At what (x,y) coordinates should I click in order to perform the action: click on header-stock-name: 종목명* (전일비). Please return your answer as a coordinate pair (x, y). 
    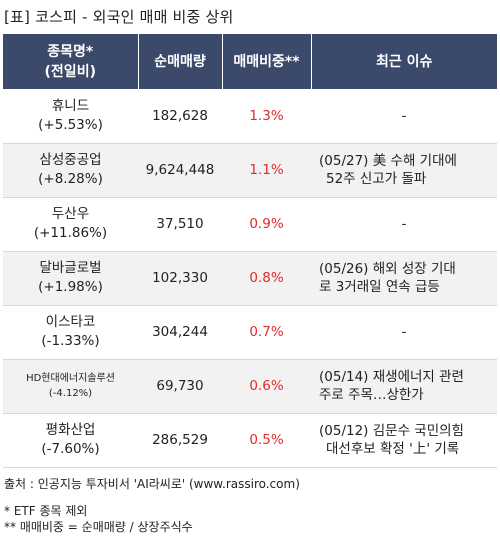
    Looking at the image, I should click on (71, 61).